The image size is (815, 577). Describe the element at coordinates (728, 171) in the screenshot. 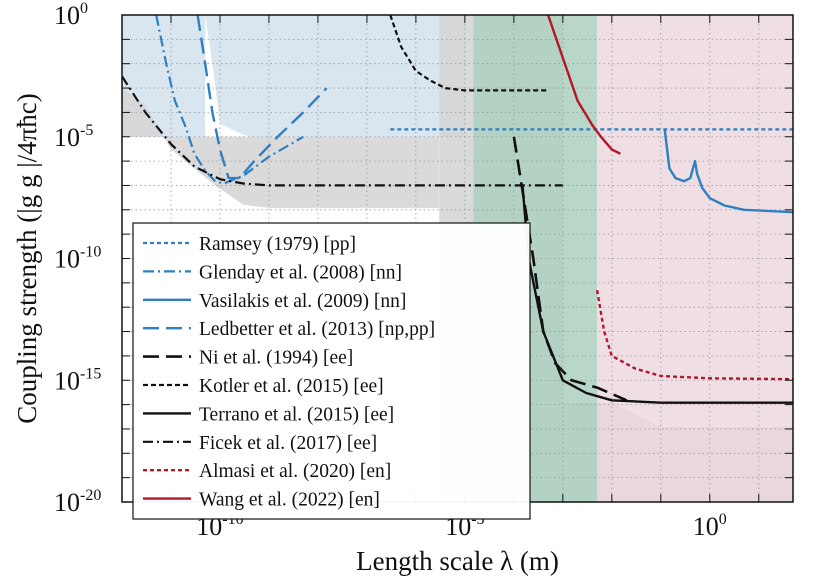

I see `series-line-vasilakis-et-al-2009-nn` at that location.